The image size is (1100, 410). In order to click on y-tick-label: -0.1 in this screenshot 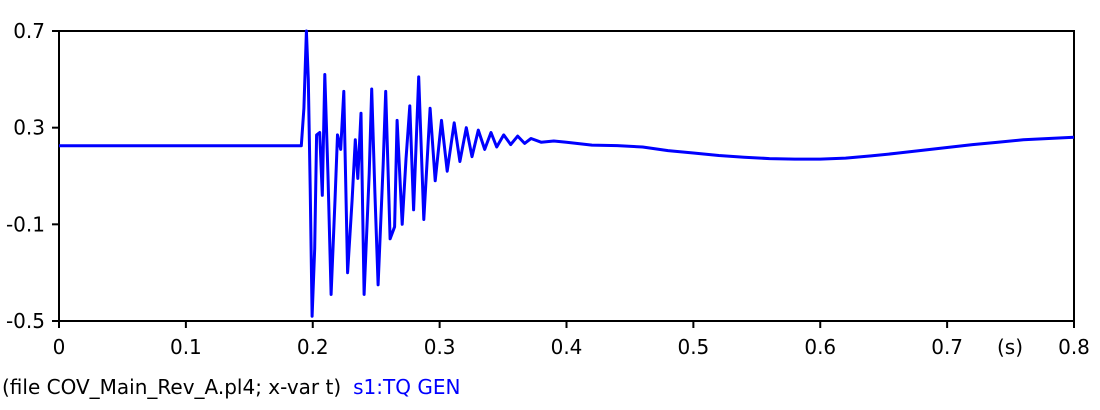, I will do `click(25, 224)`.